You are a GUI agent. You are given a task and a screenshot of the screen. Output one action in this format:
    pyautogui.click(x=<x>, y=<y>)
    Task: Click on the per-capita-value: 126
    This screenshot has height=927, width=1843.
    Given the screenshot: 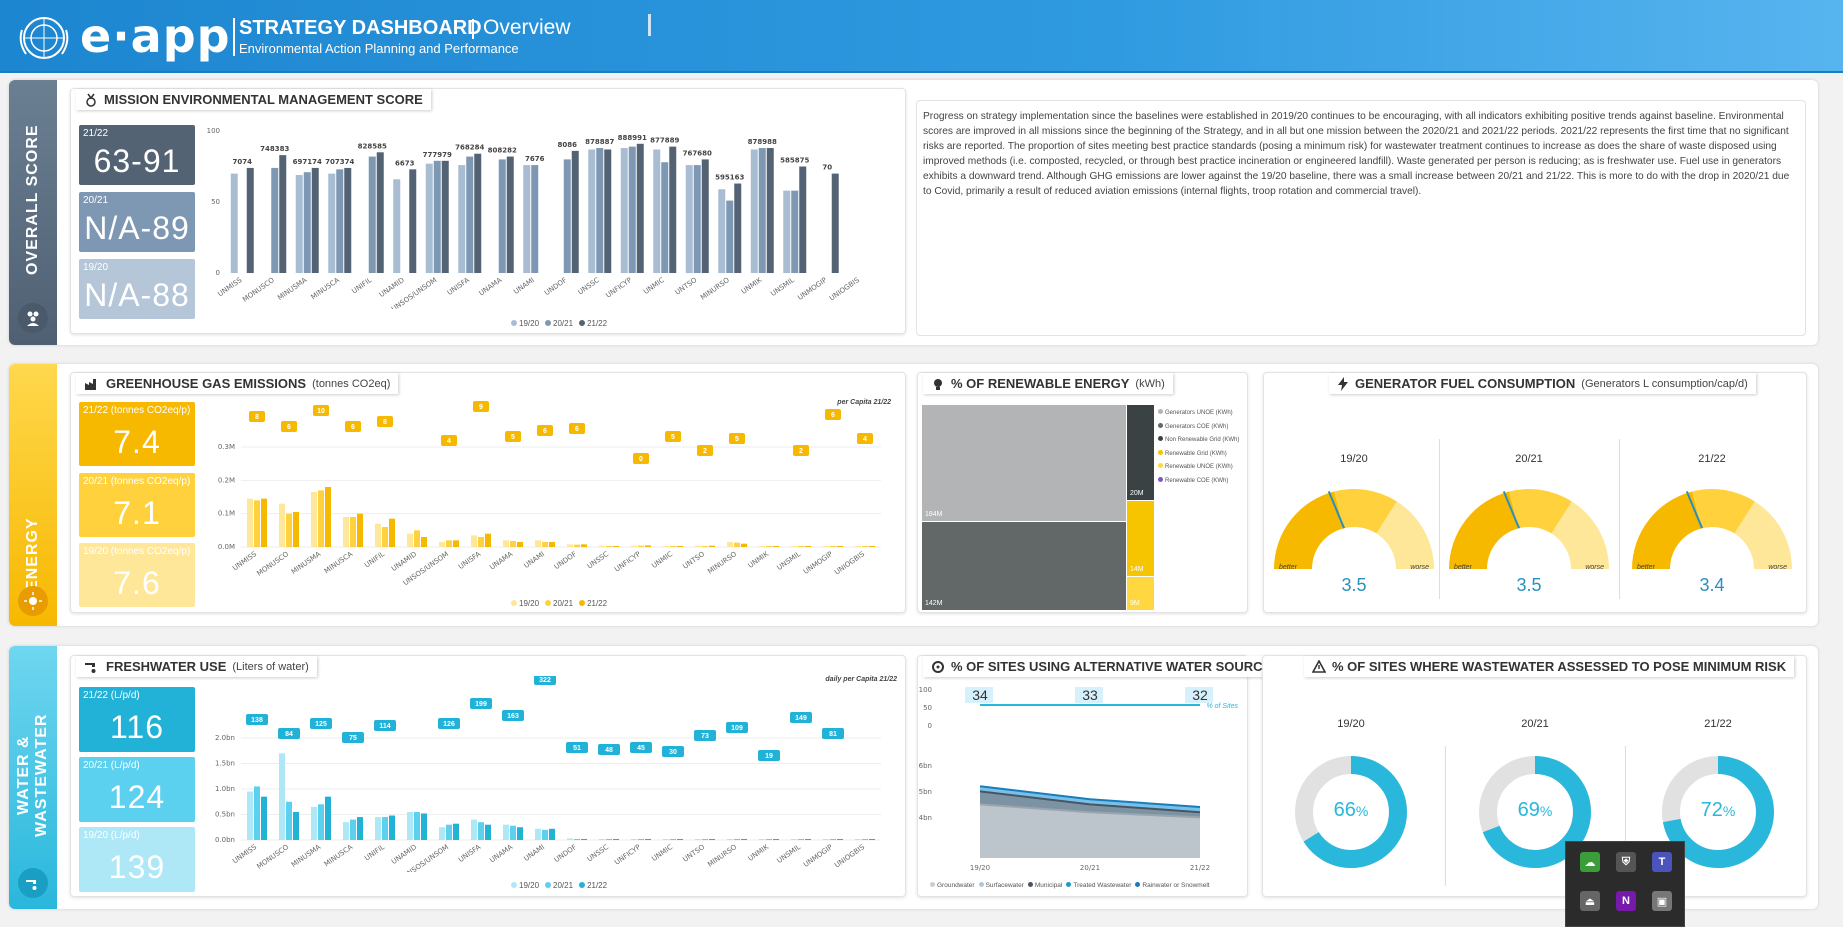 What is the action you would take?
    pyautogui.click(x=449, y=724)
    